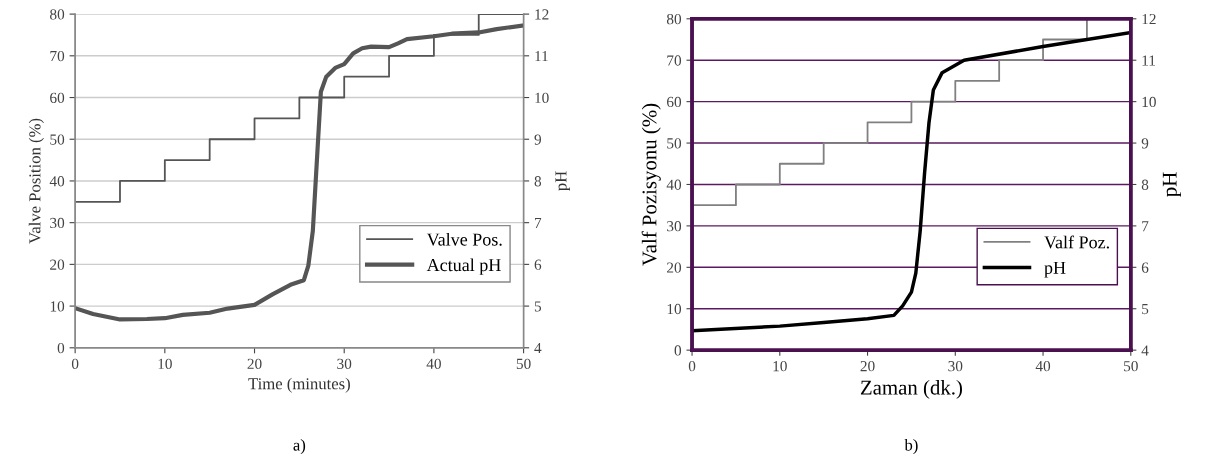 This screenshot has height=470, width=1212. I want to click on legend-label: Valve Pos., so click(464, 239).